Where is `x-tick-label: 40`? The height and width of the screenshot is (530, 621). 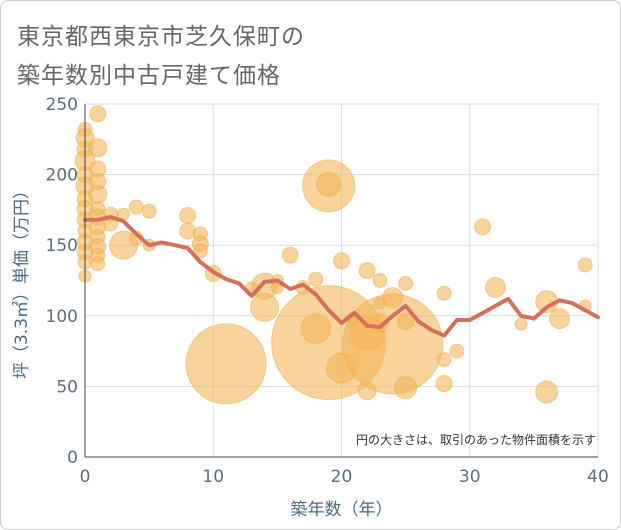
x-tick-label: 40 is located at coordinates (598, 477).